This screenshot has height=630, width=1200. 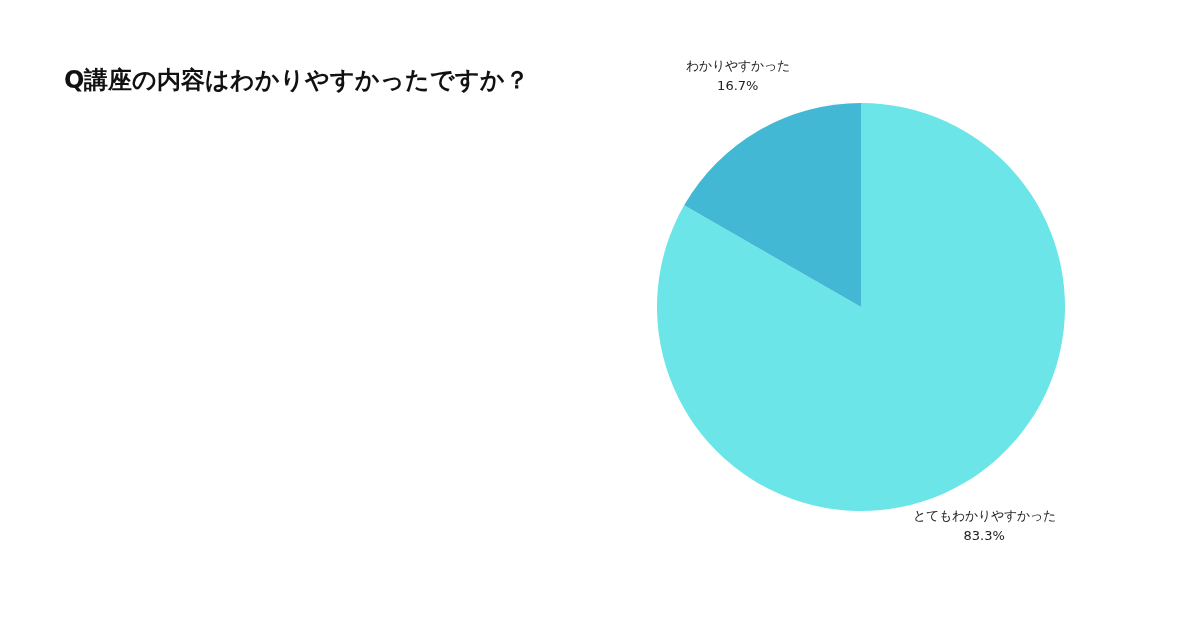 I want to click on slice-label: わかりやすかった, so click(x=737, y=66).